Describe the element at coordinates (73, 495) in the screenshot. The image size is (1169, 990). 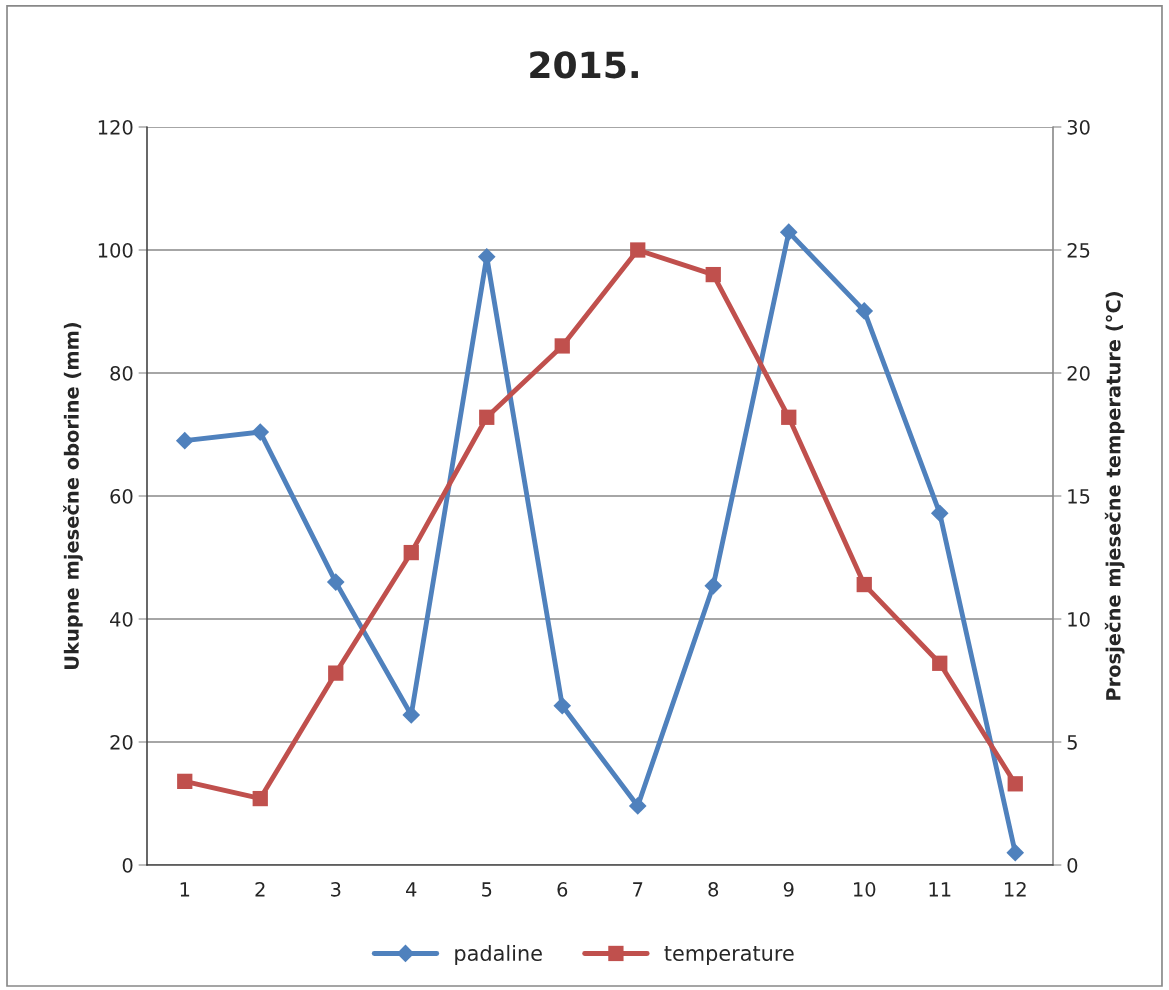
I see `y-axis-title: Ukupne mjesečne oborine (mm)` at that location.